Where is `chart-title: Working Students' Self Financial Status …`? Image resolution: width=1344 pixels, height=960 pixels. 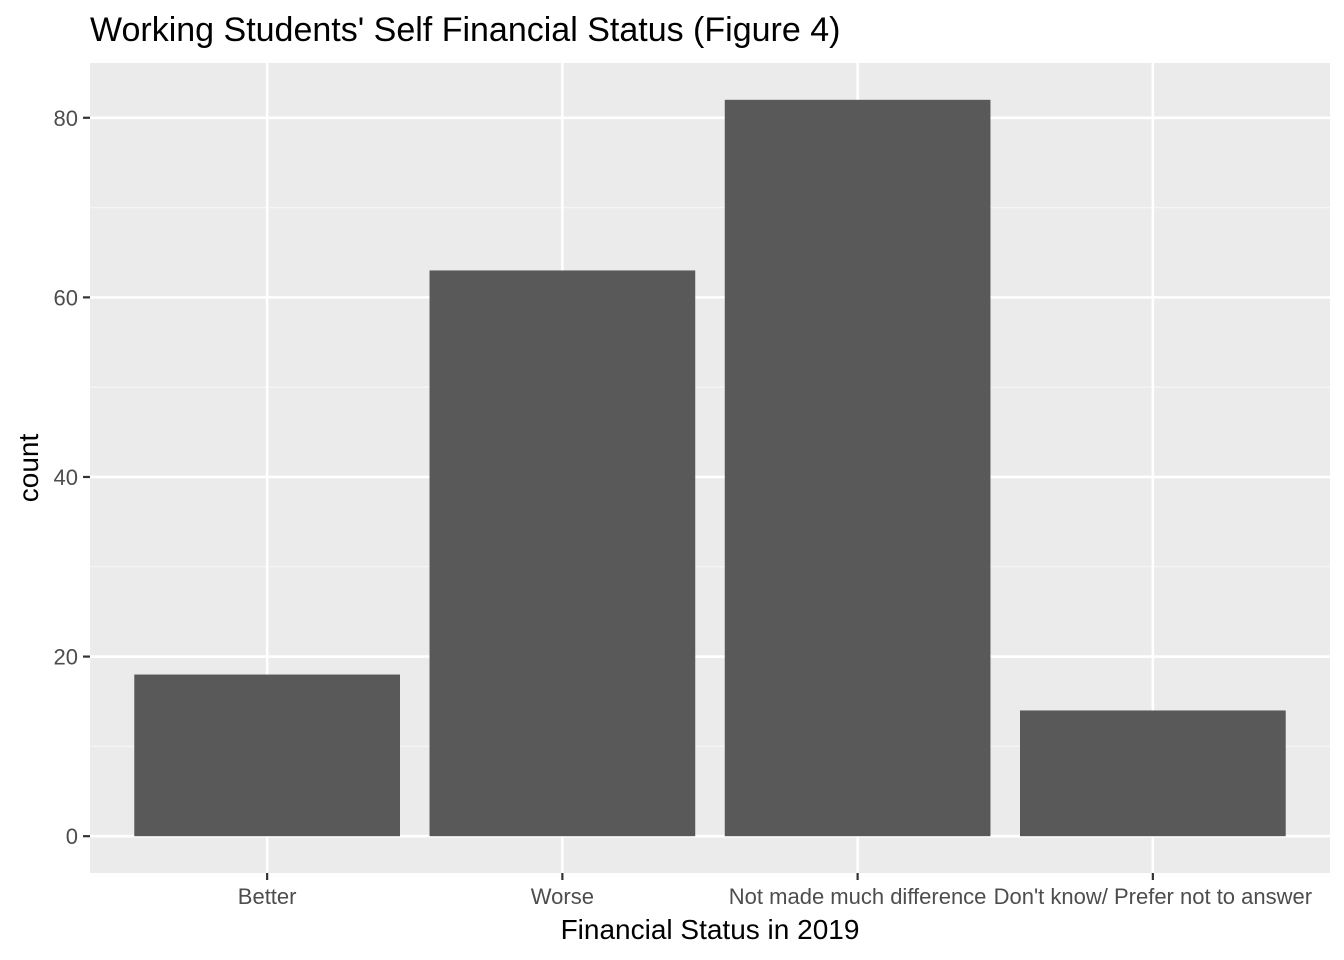
chart-title: Working Students' Self Financial Status … is located at coordinates (465, 30).